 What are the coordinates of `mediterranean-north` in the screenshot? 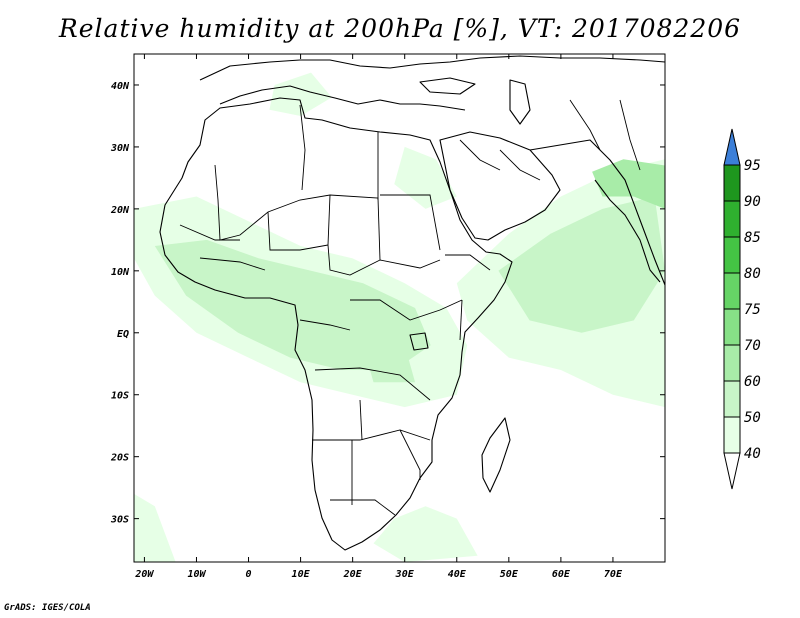 It's located at (342, 98).